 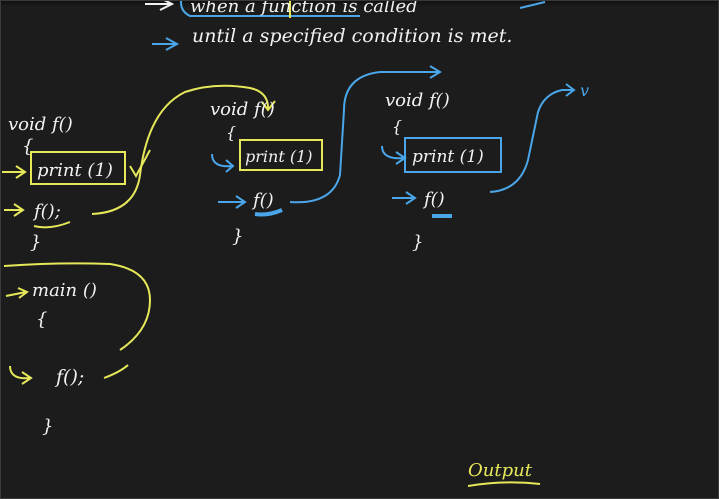 What do you see at coordinates (231, 132) in the screenshot?
I see `frame-2-open-brace: {` at bounding box center [231, 132].